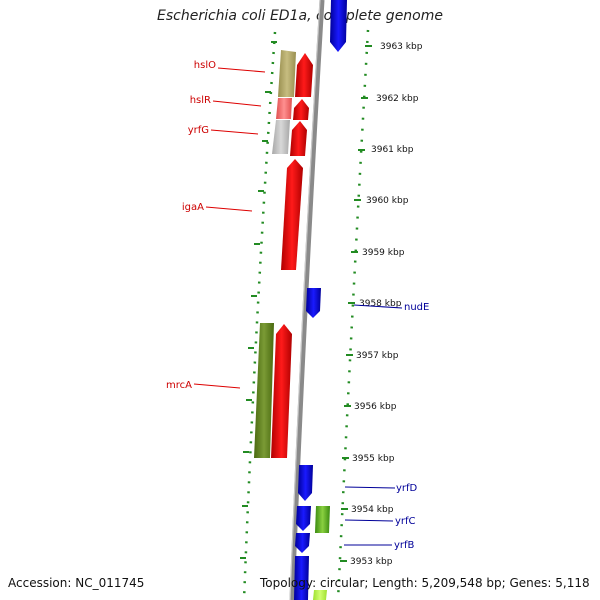 The image size is (600, 600). What do you see at coordinates (386, 426) in the screenshot?
I see `right-gene-labels: nudE yrfD yrfC yrfB` at bounding box center [386, 426].